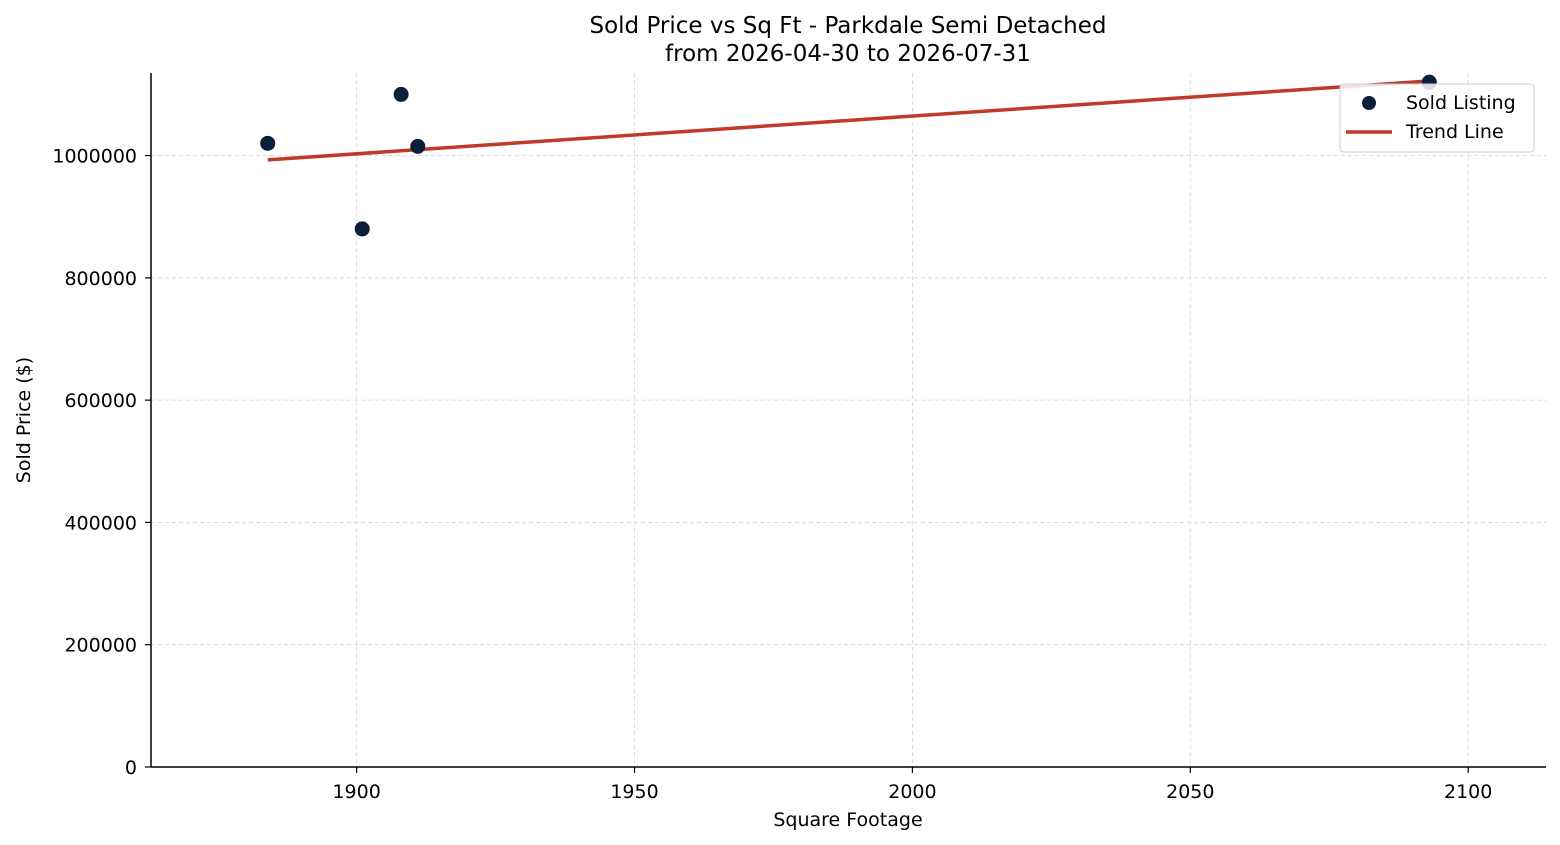 The height and width of the screenshot is (845, 1560). Describe the element at coordinates (1454, 132) in the screenshot. I see `legend-label-trend-line: Trend Line` at that location.